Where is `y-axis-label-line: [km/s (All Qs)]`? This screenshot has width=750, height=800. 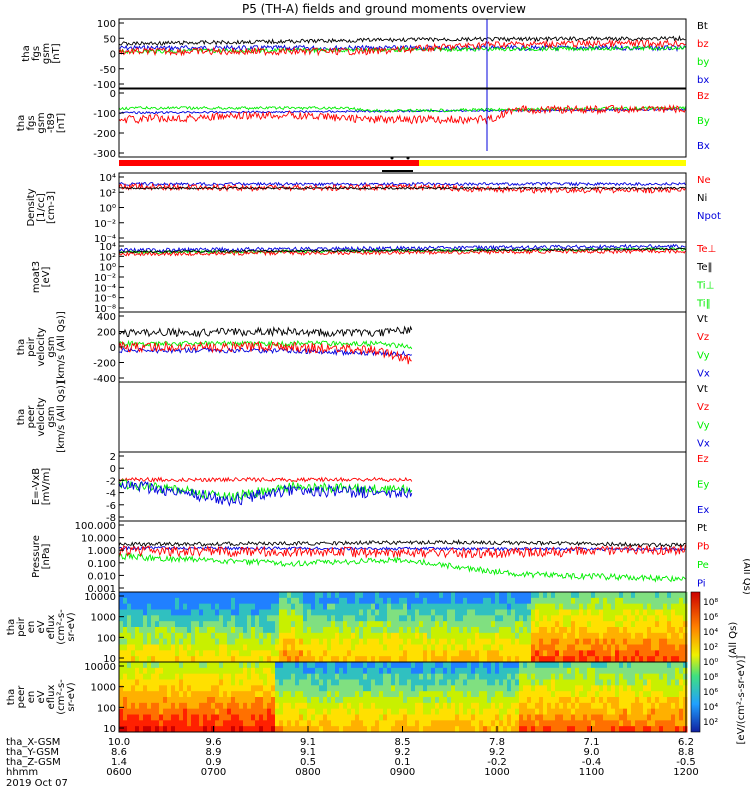
y-axis-label-line: [km/s (All Qs)] is located at coordinates (61, 417).